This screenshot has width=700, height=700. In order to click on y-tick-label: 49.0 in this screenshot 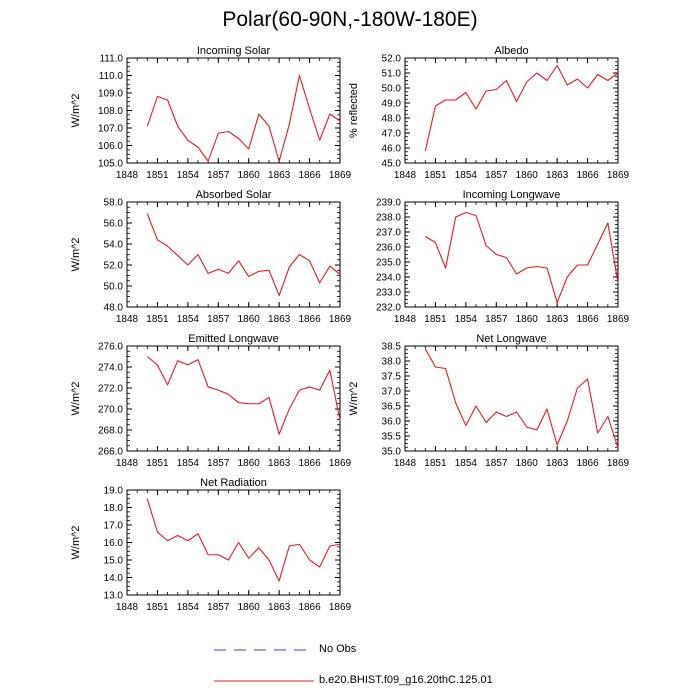, I will do `click(392, 104)`.